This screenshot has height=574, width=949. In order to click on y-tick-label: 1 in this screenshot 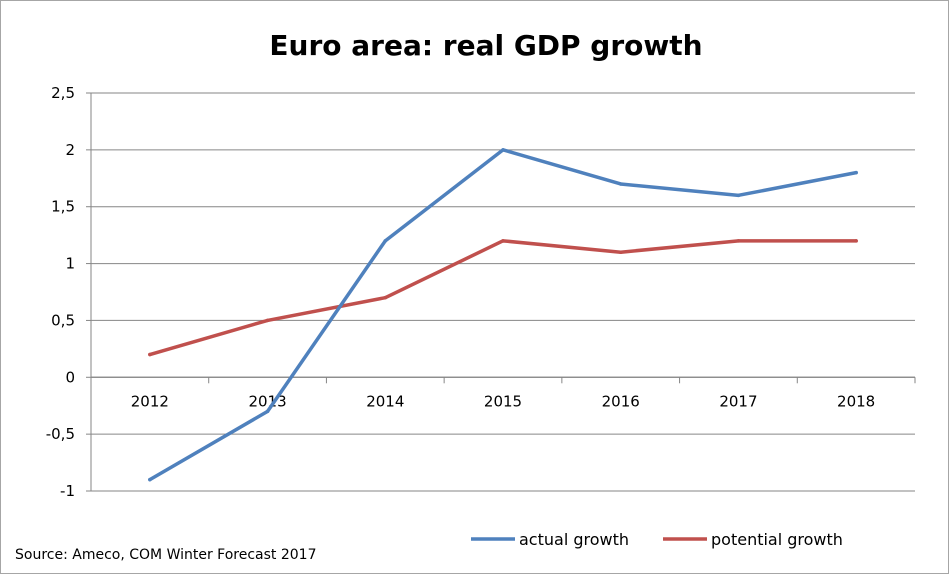, I will do `click(70, 264)`.